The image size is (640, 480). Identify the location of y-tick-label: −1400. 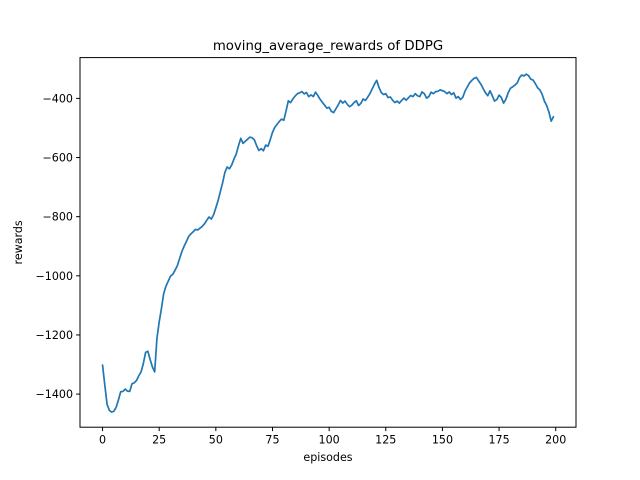
(54, 394).